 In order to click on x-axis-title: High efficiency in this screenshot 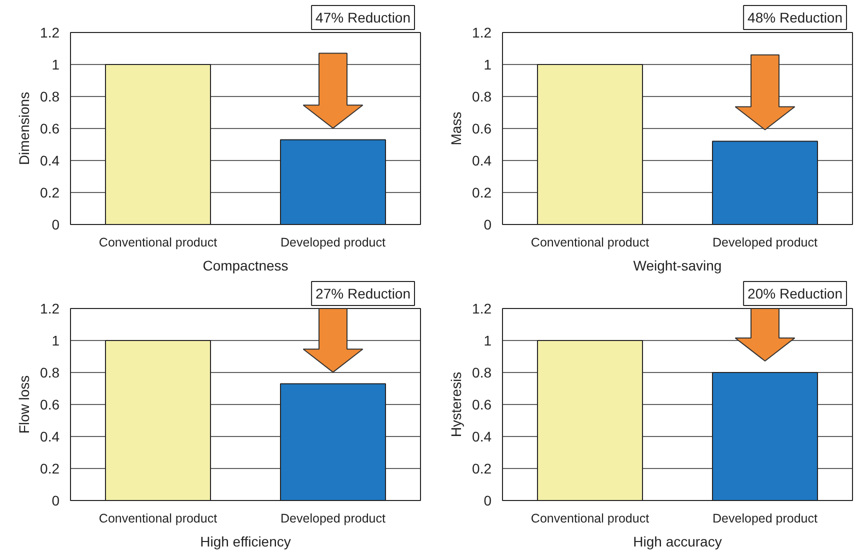, I will do `click(245, 542)`.